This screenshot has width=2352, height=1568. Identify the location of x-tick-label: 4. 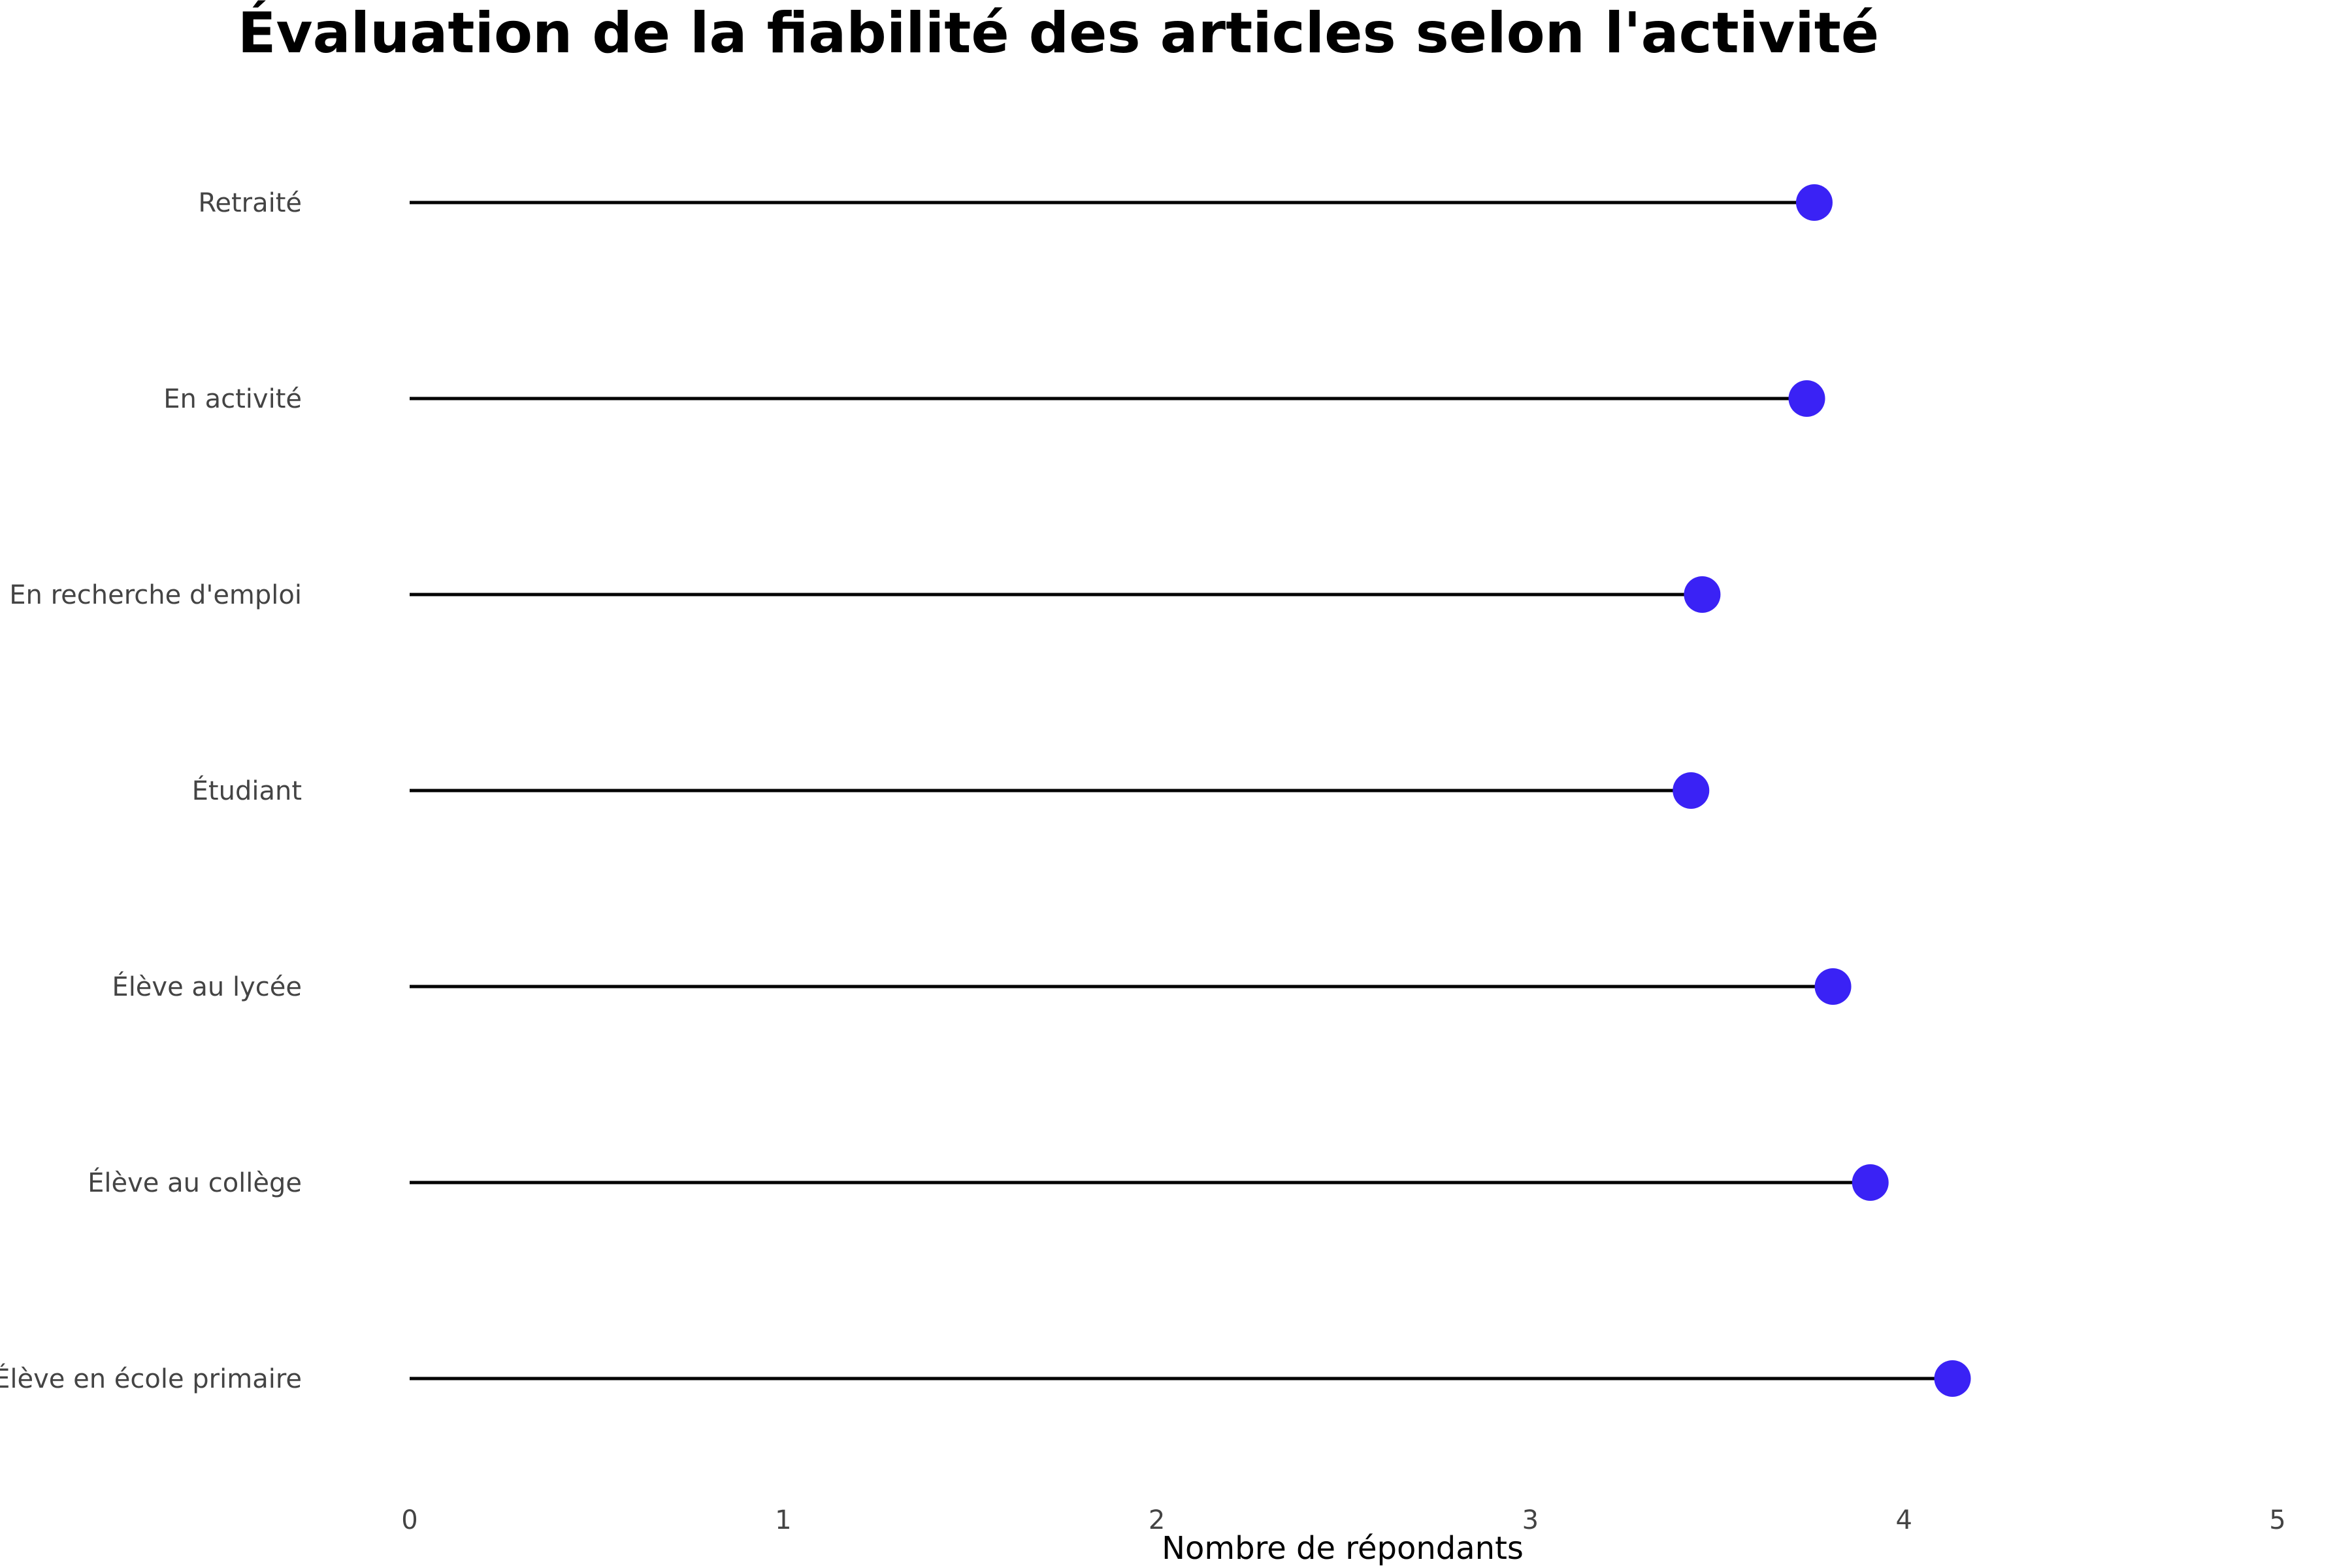
(1903, 1520).